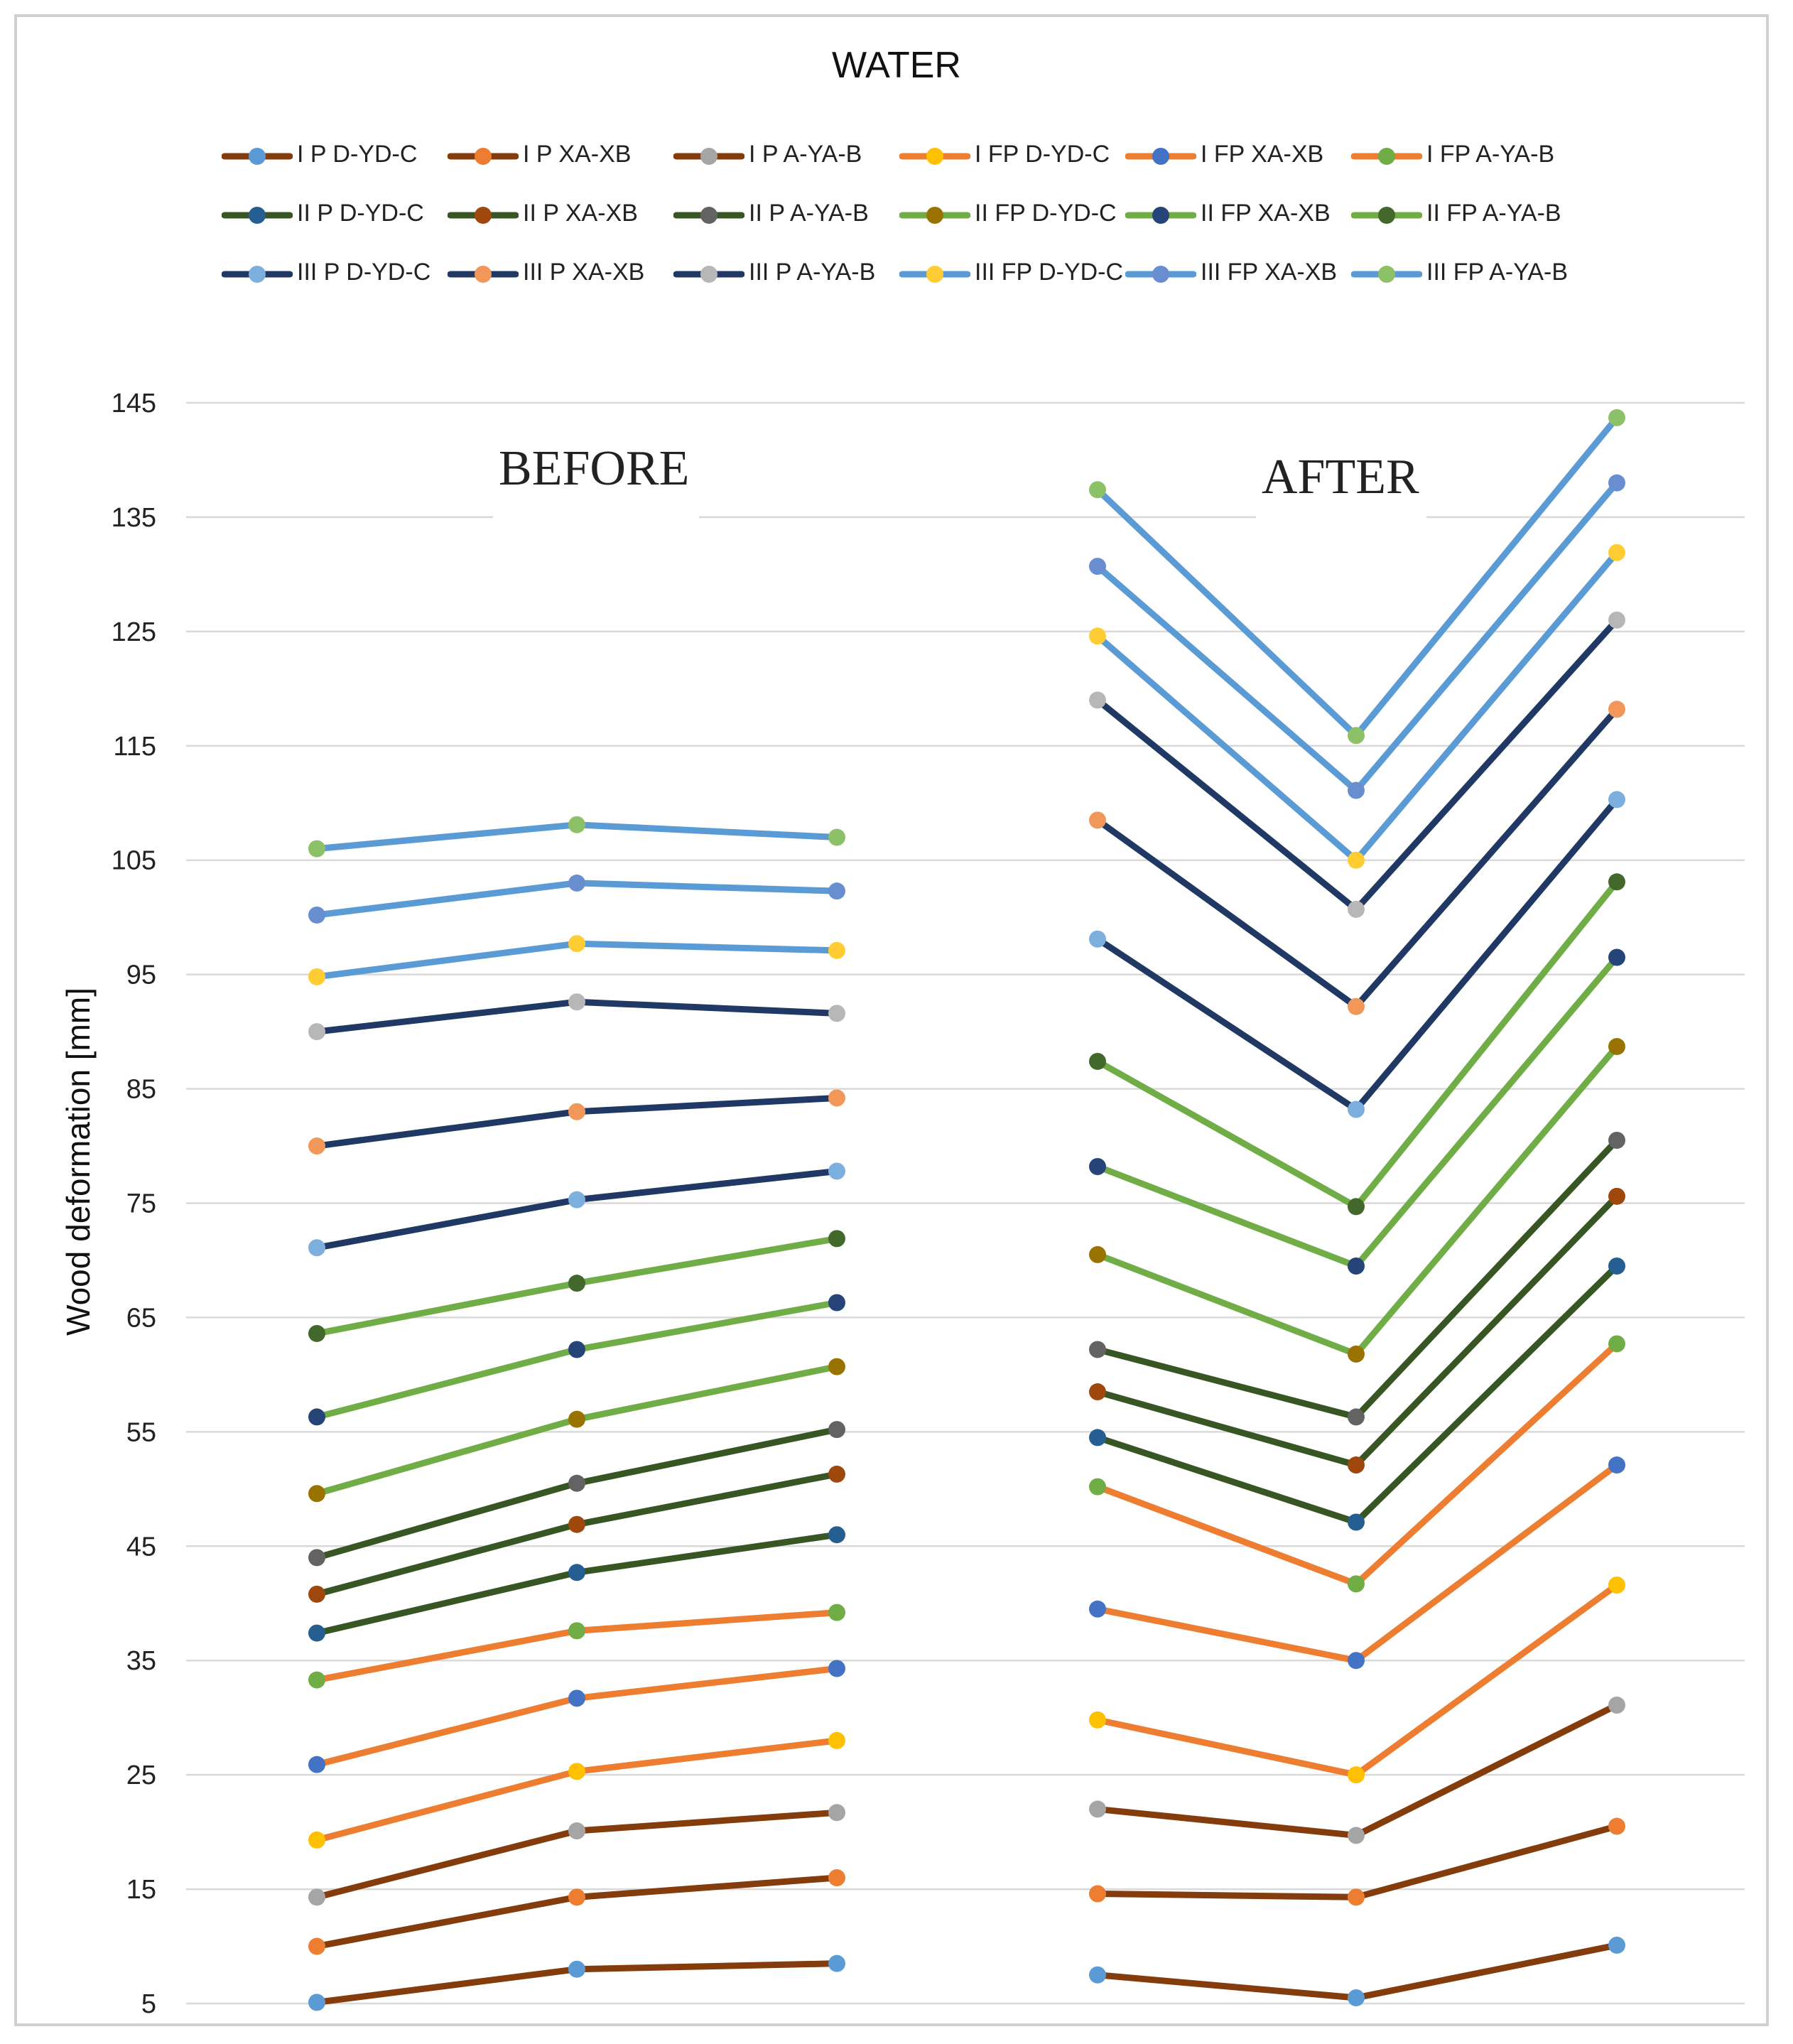 The width and height of the screenshot is (1793, 2044). Describe the element at coordinates (141, 1432) in the screenshot. I see `y-tick-label: 55` at that location.